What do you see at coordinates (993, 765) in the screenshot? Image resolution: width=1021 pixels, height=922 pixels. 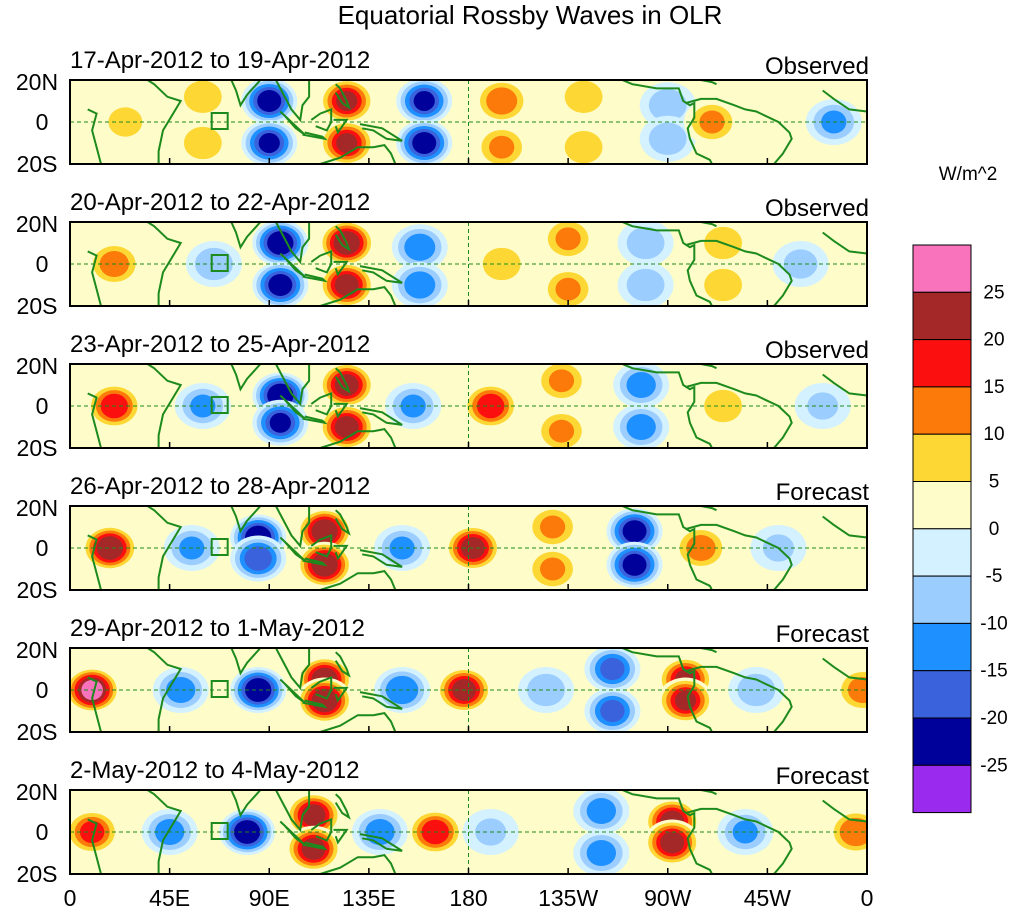 I see `colorbar-label: -25` at bounding box center [993, 765].